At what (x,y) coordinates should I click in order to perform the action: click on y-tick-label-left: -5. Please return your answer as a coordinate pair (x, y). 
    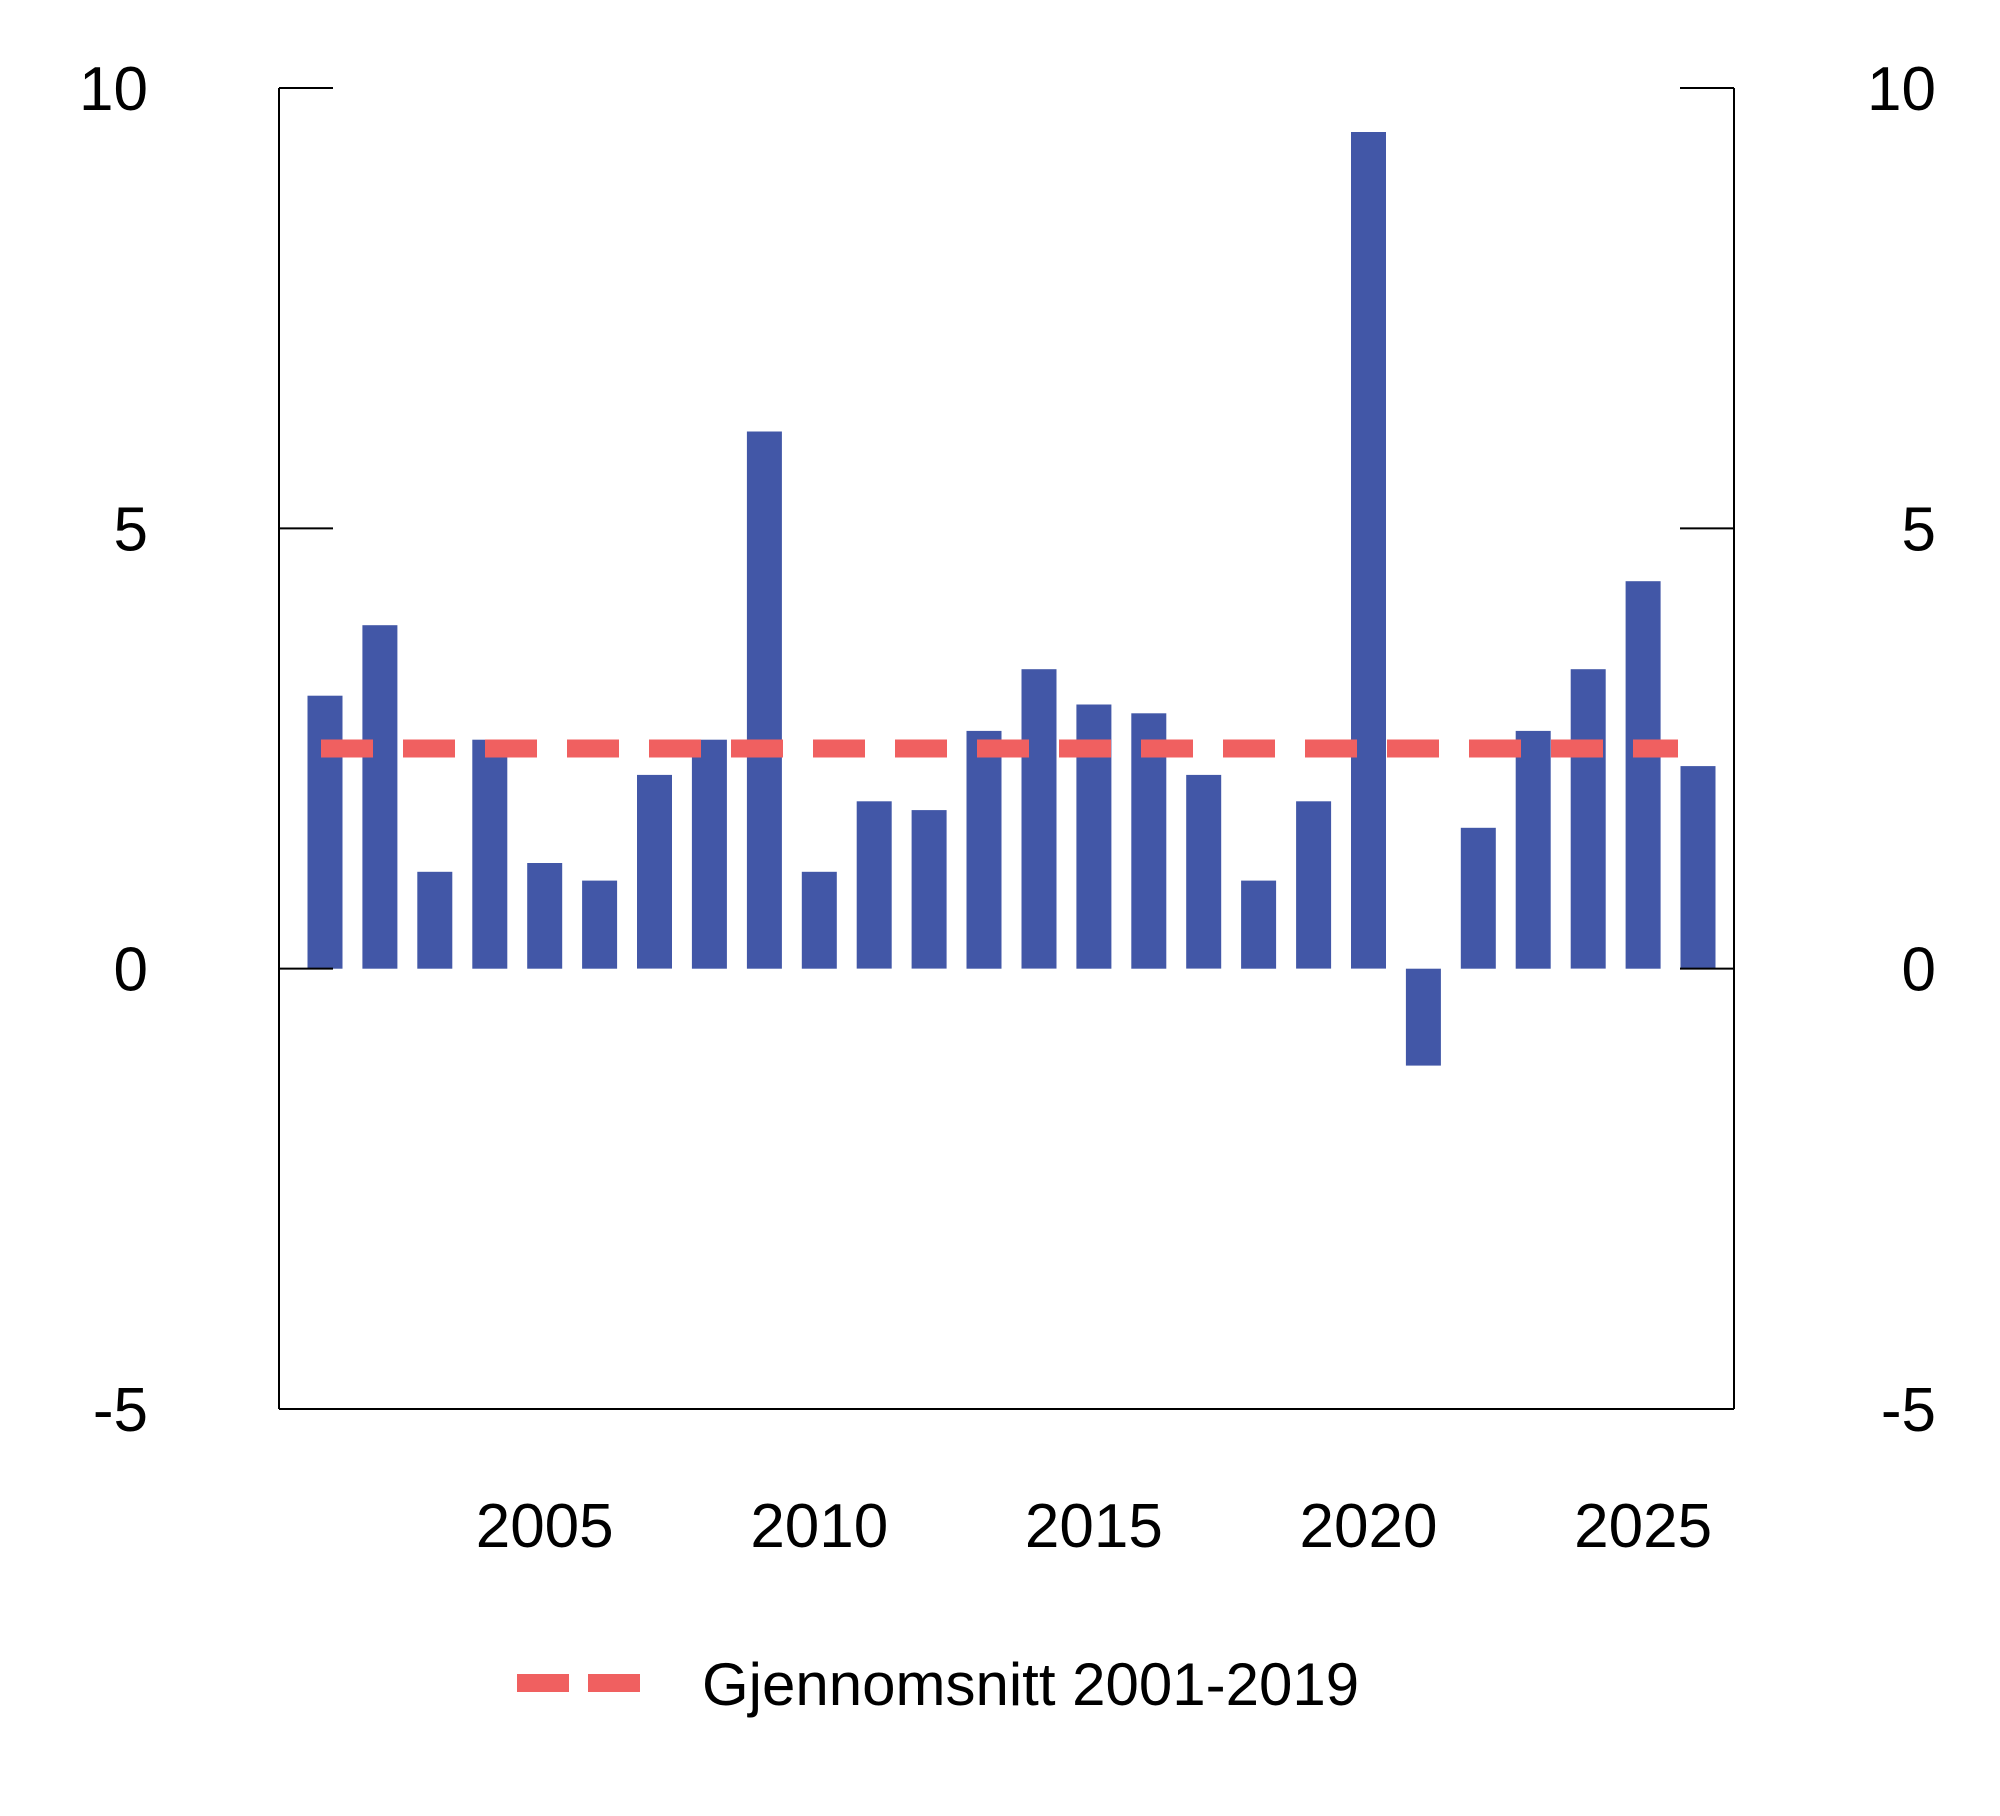
    Looking at the image, I should click on (120, 1410).